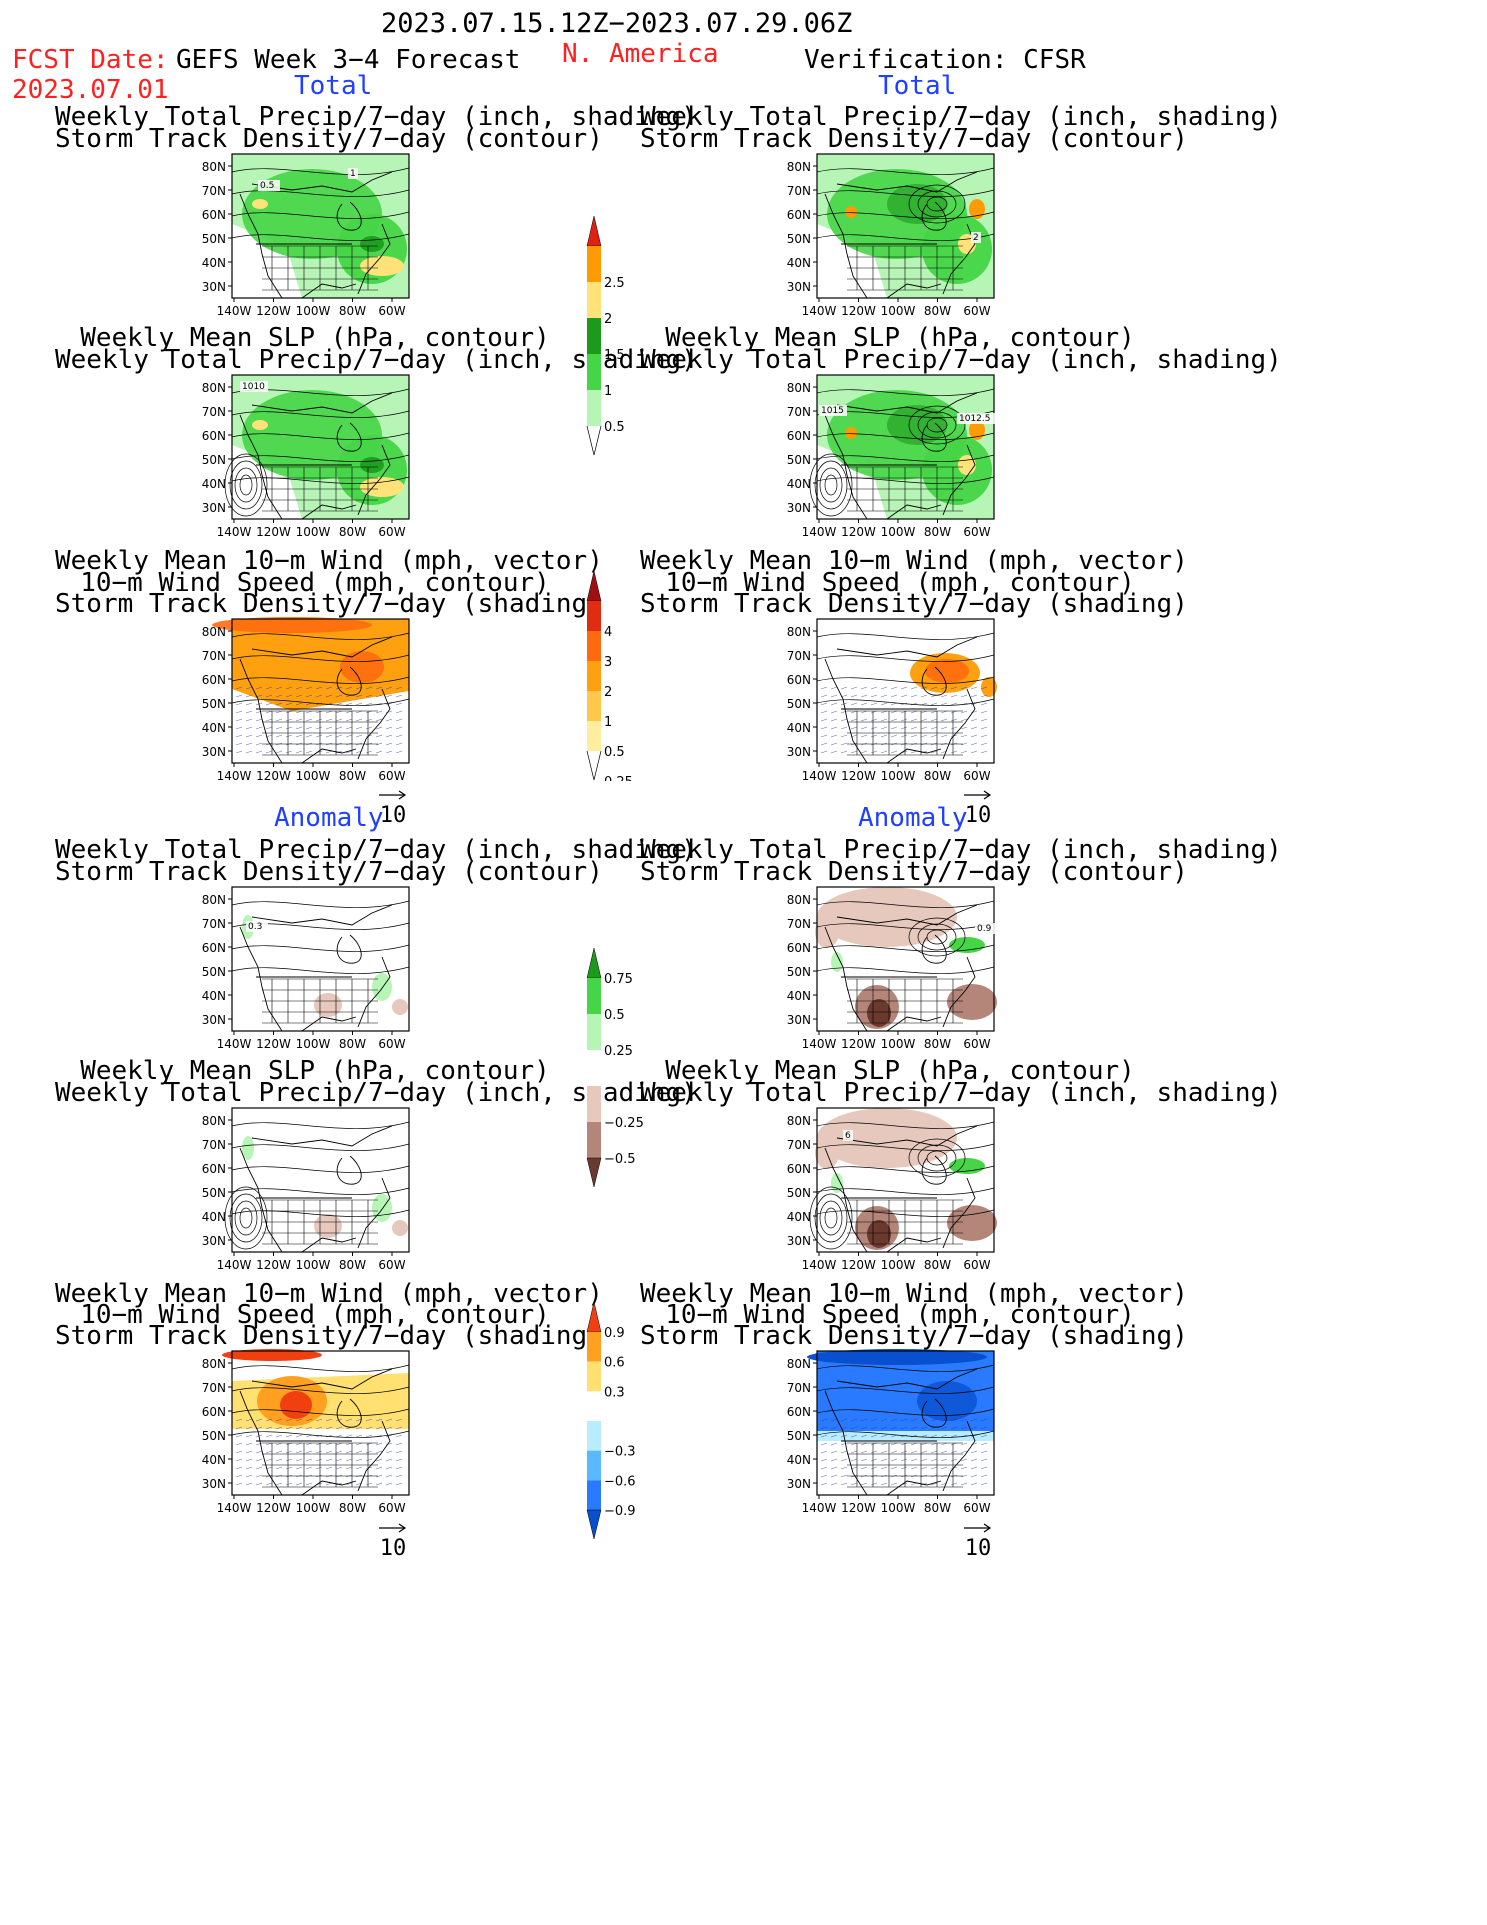 The height and width of the screenshot is (1925, 1487). What do you see at coordinates (214, 215) in the screenshot?
I see `lat-label: 60N` at bounding box center [214, 215].